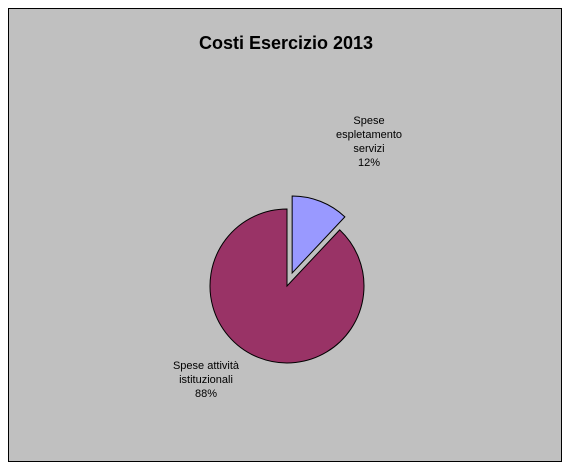 The image size is (569, 470). I want to click on data-label-spese-attivita-istituzionali: Spese attività istituzionali 88%, so click(206, 380).